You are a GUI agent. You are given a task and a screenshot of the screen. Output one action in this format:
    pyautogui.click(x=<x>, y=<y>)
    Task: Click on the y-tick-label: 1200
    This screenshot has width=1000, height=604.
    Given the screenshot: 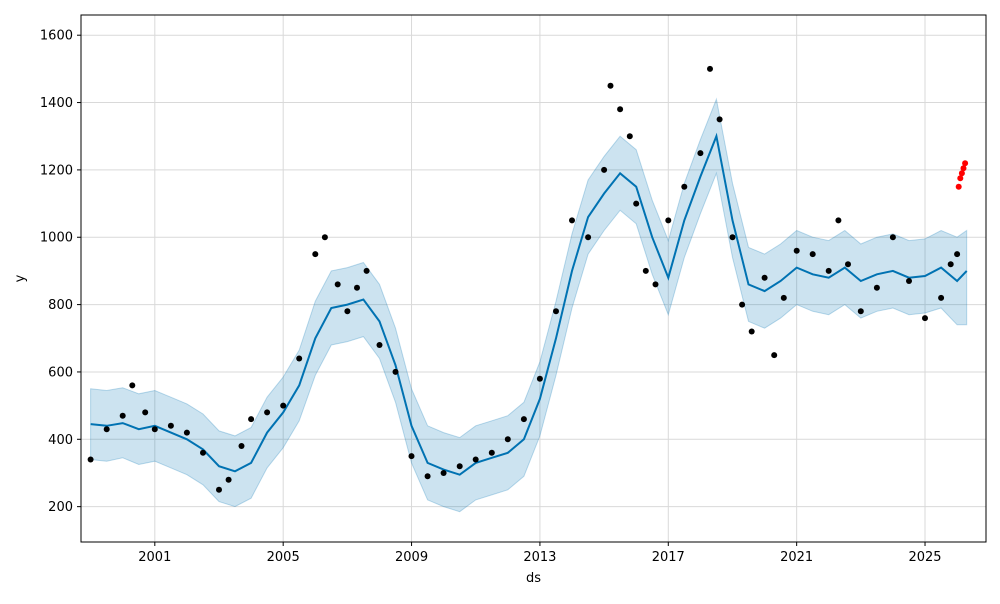 What is the action you would take?
    pyautogui.click(x=56, y=170)
    